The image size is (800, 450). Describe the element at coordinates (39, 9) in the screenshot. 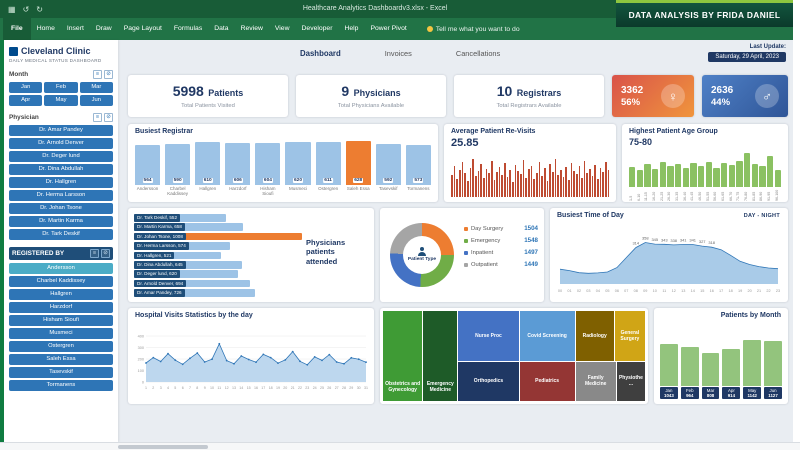

I see `redo-icon: ↻` at that location.